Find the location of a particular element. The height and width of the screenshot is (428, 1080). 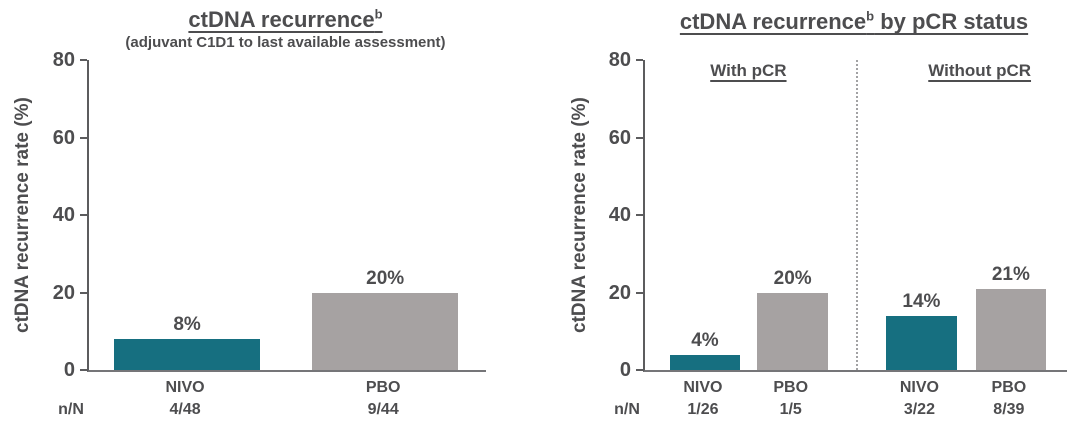

pcr-group-separator-dotted-line is located at coordinates (857, 215).